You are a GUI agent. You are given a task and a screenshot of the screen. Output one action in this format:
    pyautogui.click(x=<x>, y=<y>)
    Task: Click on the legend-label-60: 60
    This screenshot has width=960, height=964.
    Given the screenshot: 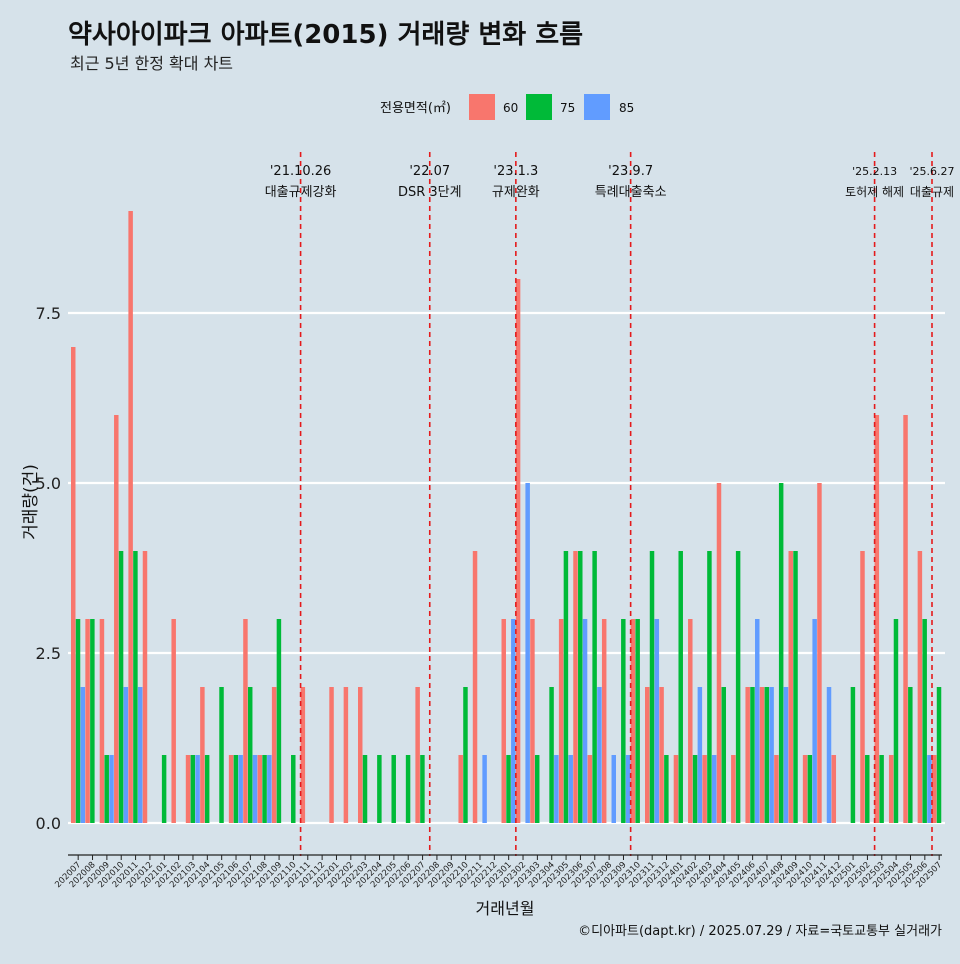 What is the action you would take?
    pyautogui.click(x=510, y=108)
    